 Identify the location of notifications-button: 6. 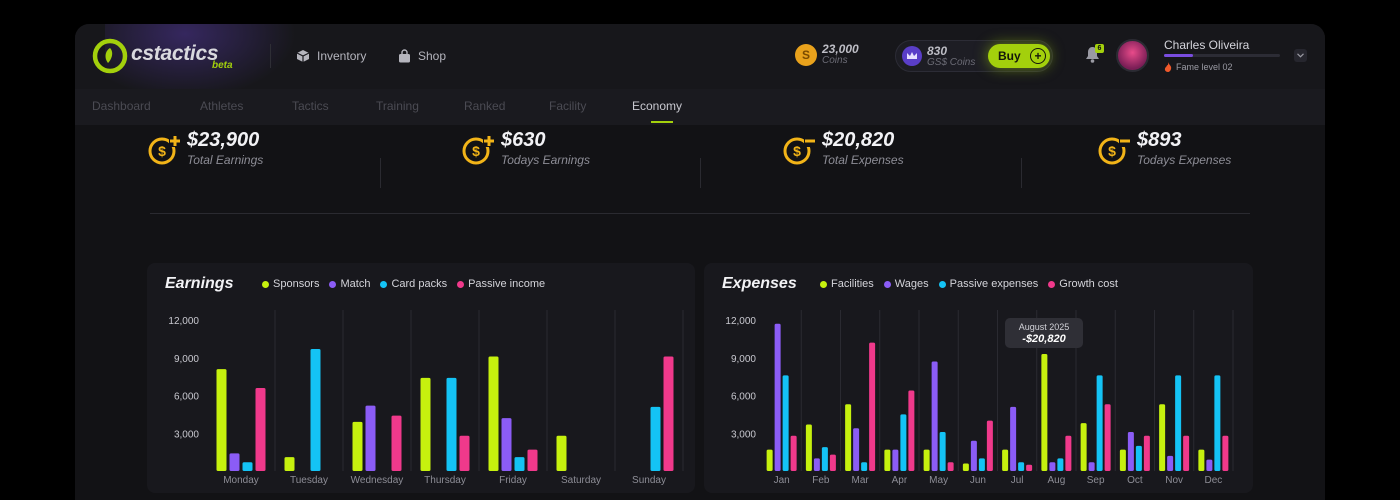
(1094, 56).